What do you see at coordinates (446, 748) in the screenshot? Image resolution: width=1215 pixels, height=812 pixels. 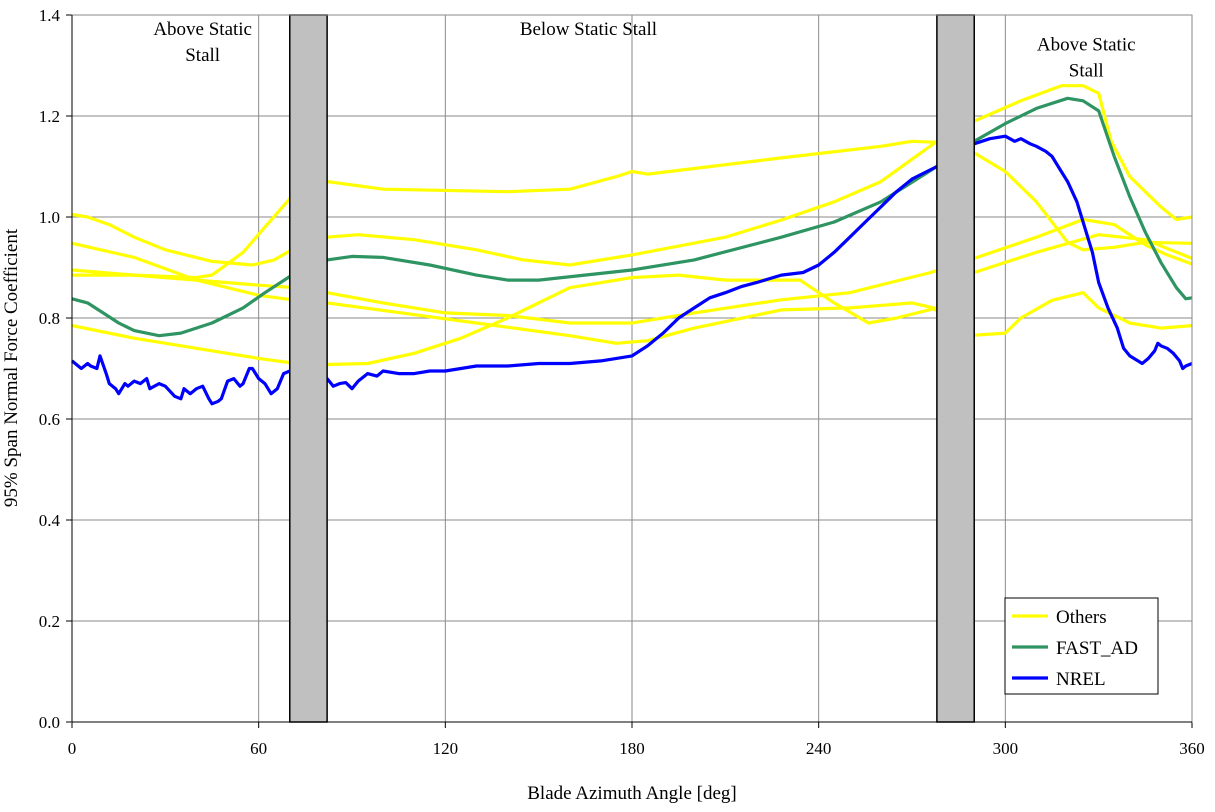 I see `x-tick-label: 120` at bounding box center [446, 748].